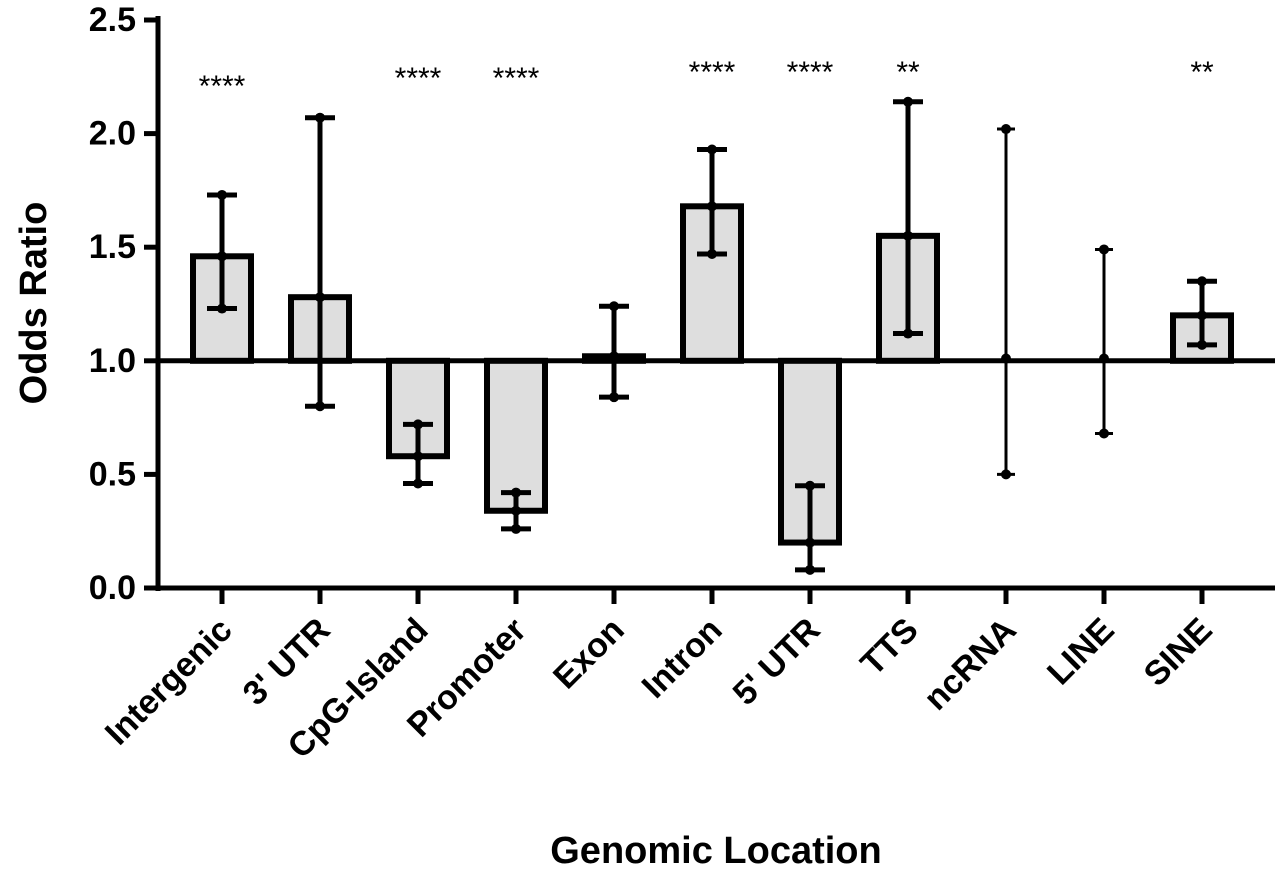 The image size is (1280, 883). Describe the element at coordinates (112, 247) in the screenshot. I see `y-tick-label-3: 1.5` at that location.